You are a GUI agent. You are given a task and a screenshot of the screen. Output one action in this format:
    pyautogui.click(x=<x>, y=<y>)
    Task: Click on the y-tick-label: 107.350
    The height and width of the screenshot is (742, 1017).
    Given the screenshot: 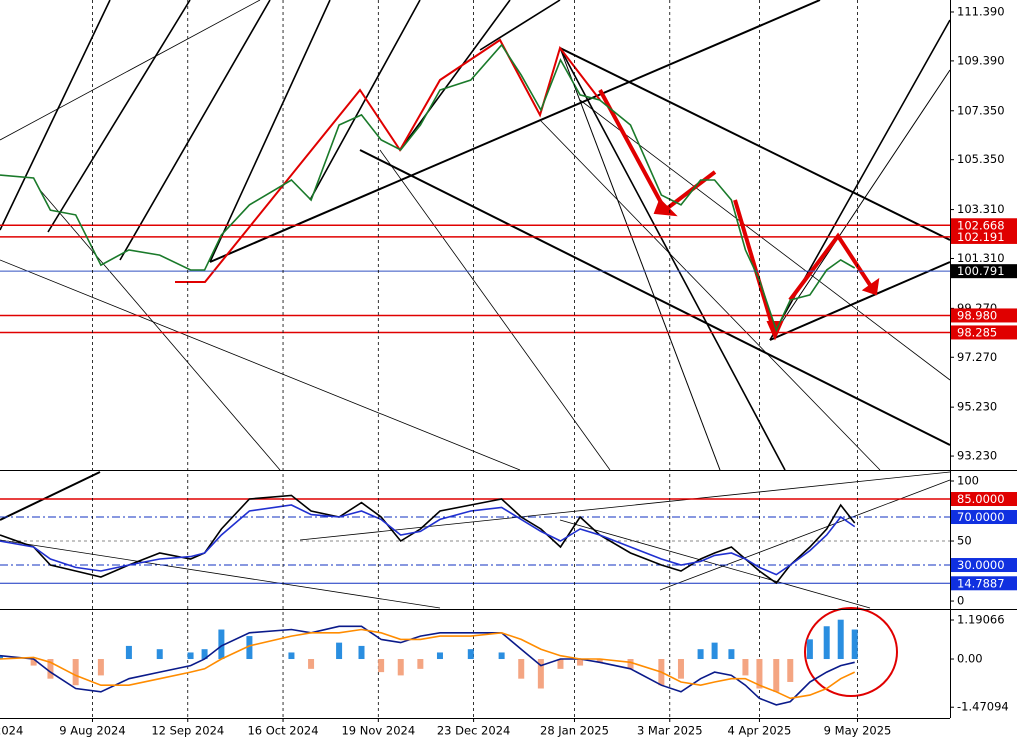 What is the action you would take?
    pyautogui.click(x=981, y=110)
    